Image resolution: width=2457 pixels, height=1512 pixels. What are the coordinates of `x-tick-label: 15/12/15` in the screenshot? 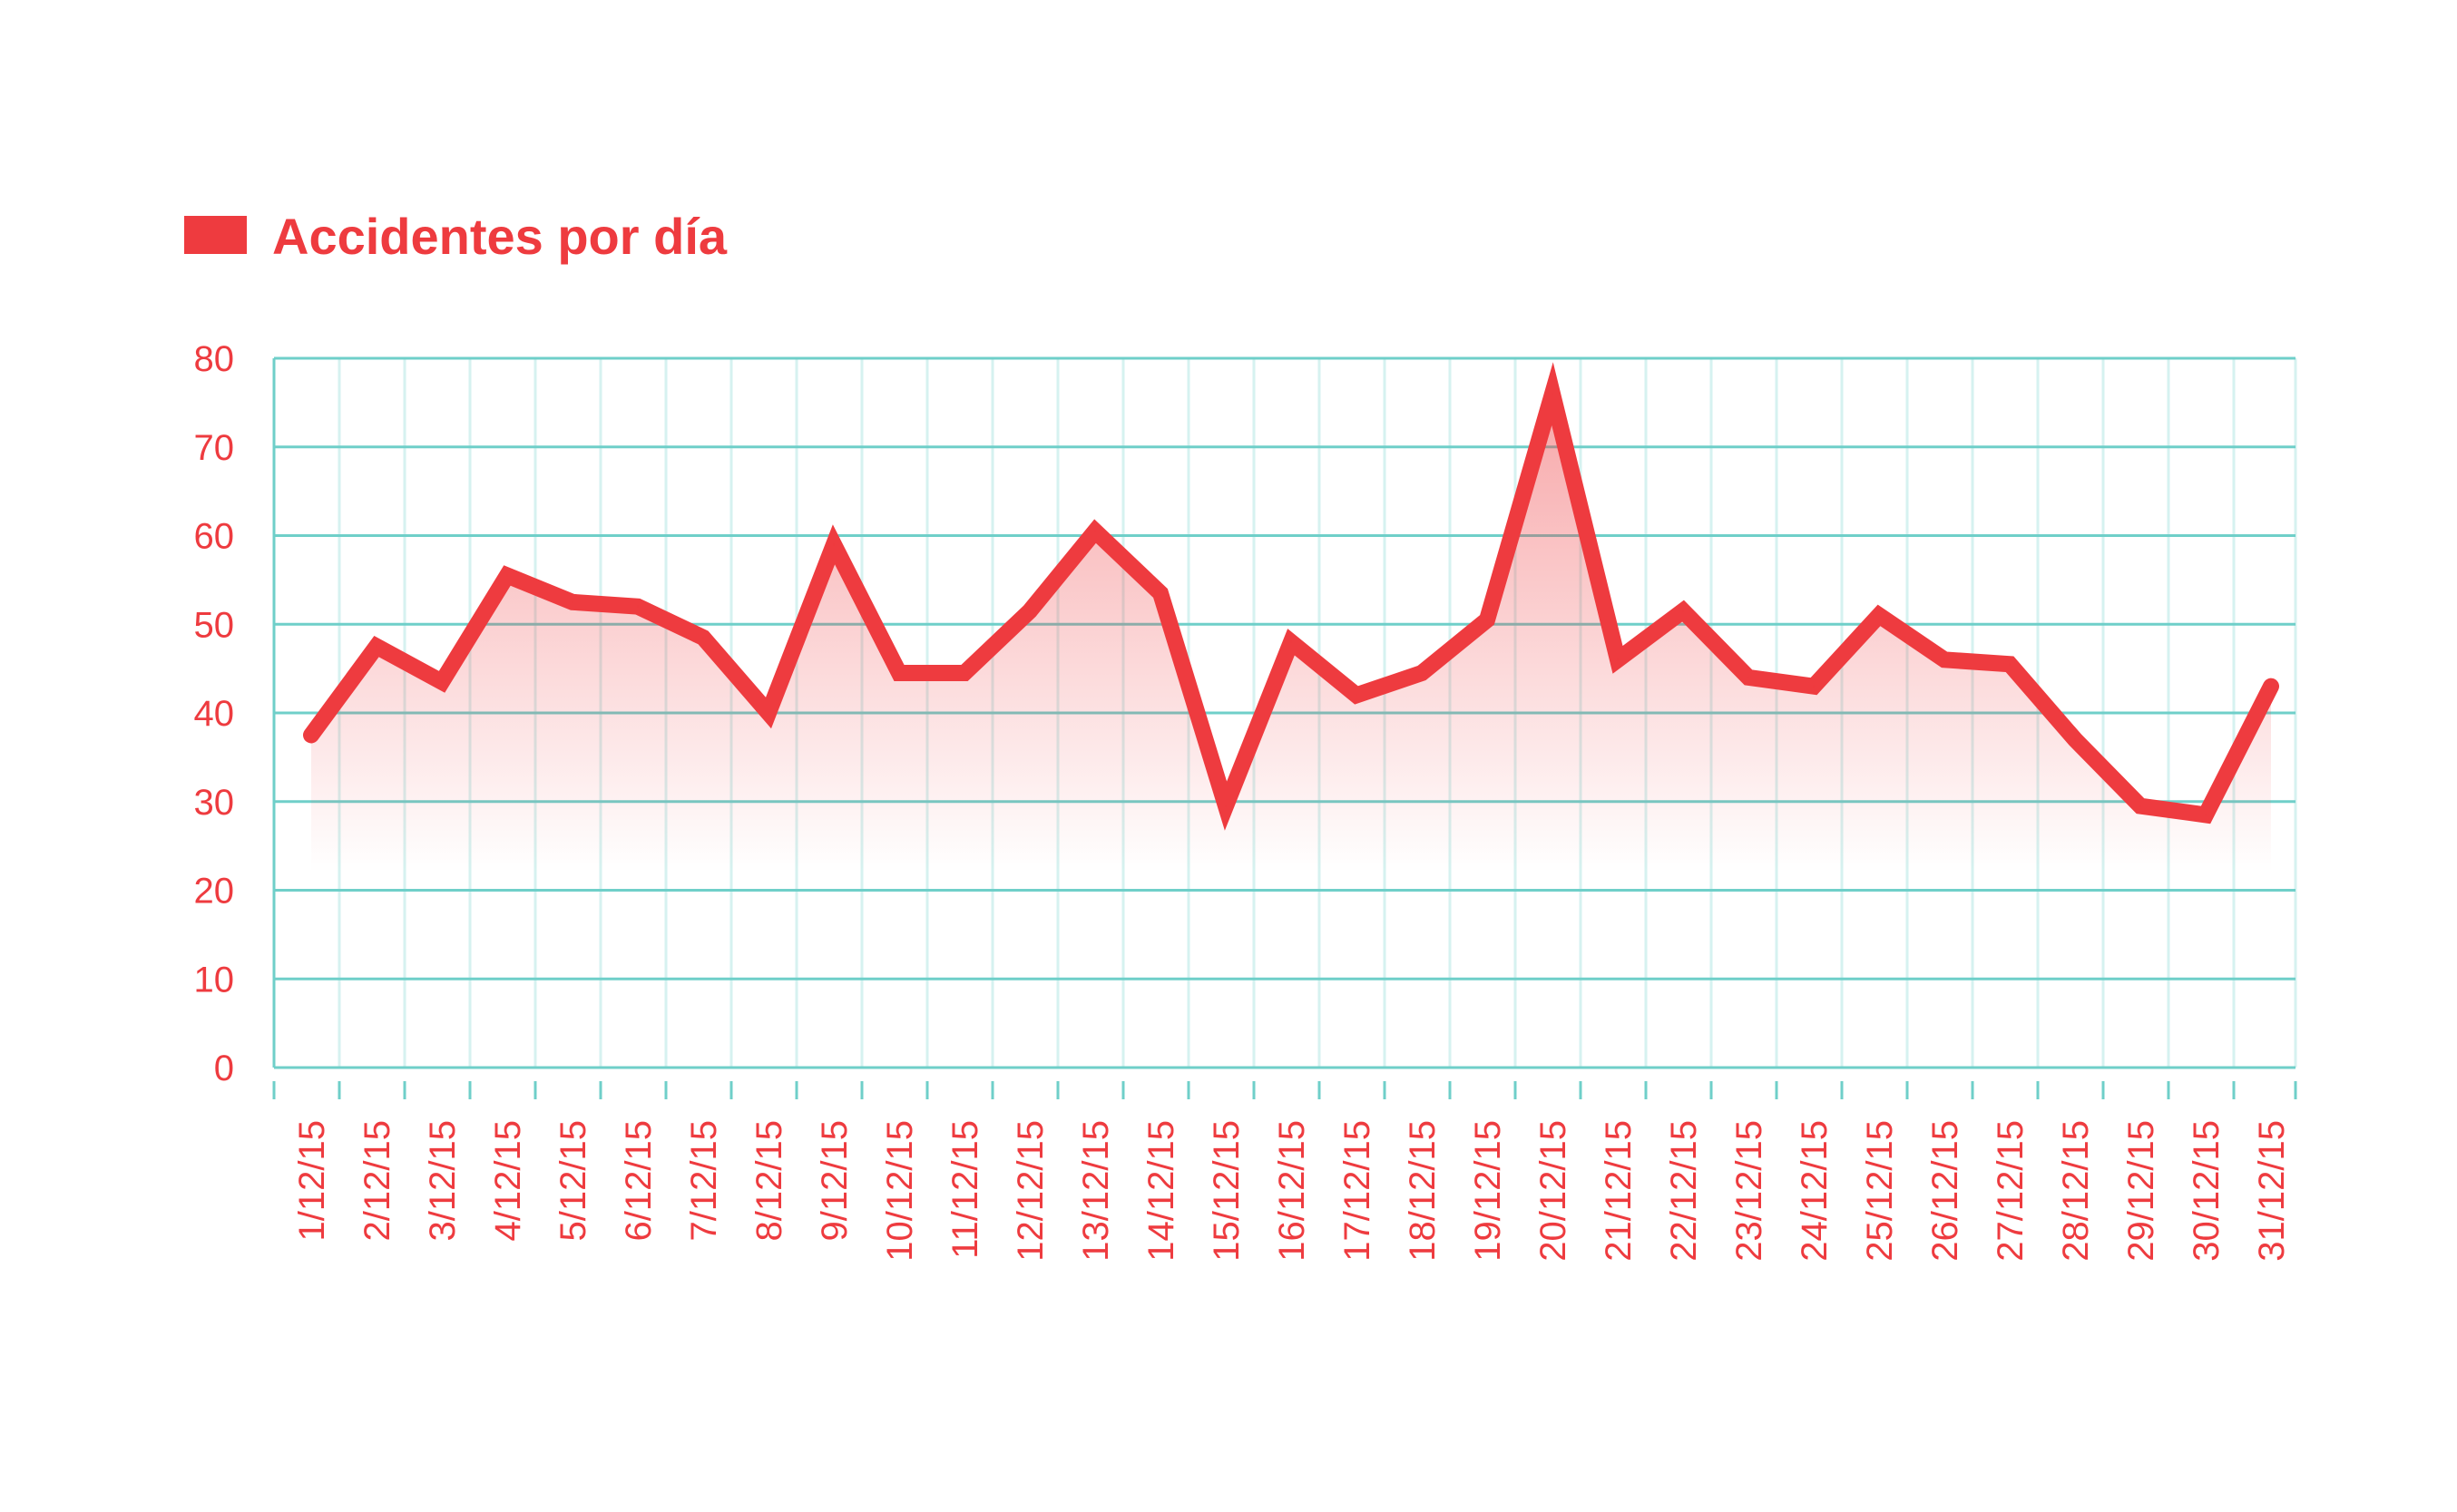 It's located at (1227, 1191).